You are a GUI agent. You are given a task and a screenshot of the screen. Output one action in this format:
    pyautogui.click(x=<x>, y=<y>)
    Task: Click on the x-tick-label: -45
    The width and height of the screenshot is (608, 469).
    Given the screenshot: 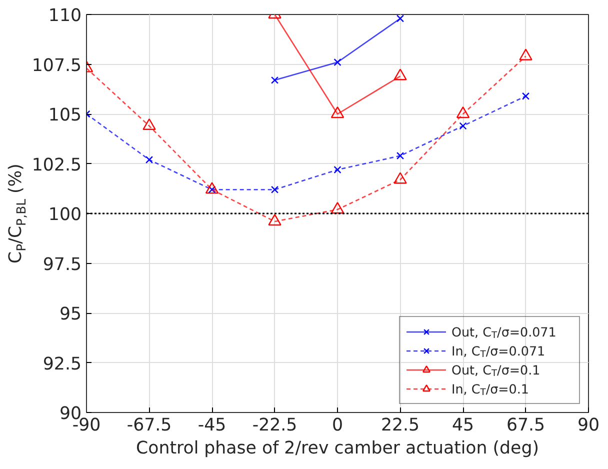 What is the action you would take?
    pyautogui.click(x=212, y=426)
    